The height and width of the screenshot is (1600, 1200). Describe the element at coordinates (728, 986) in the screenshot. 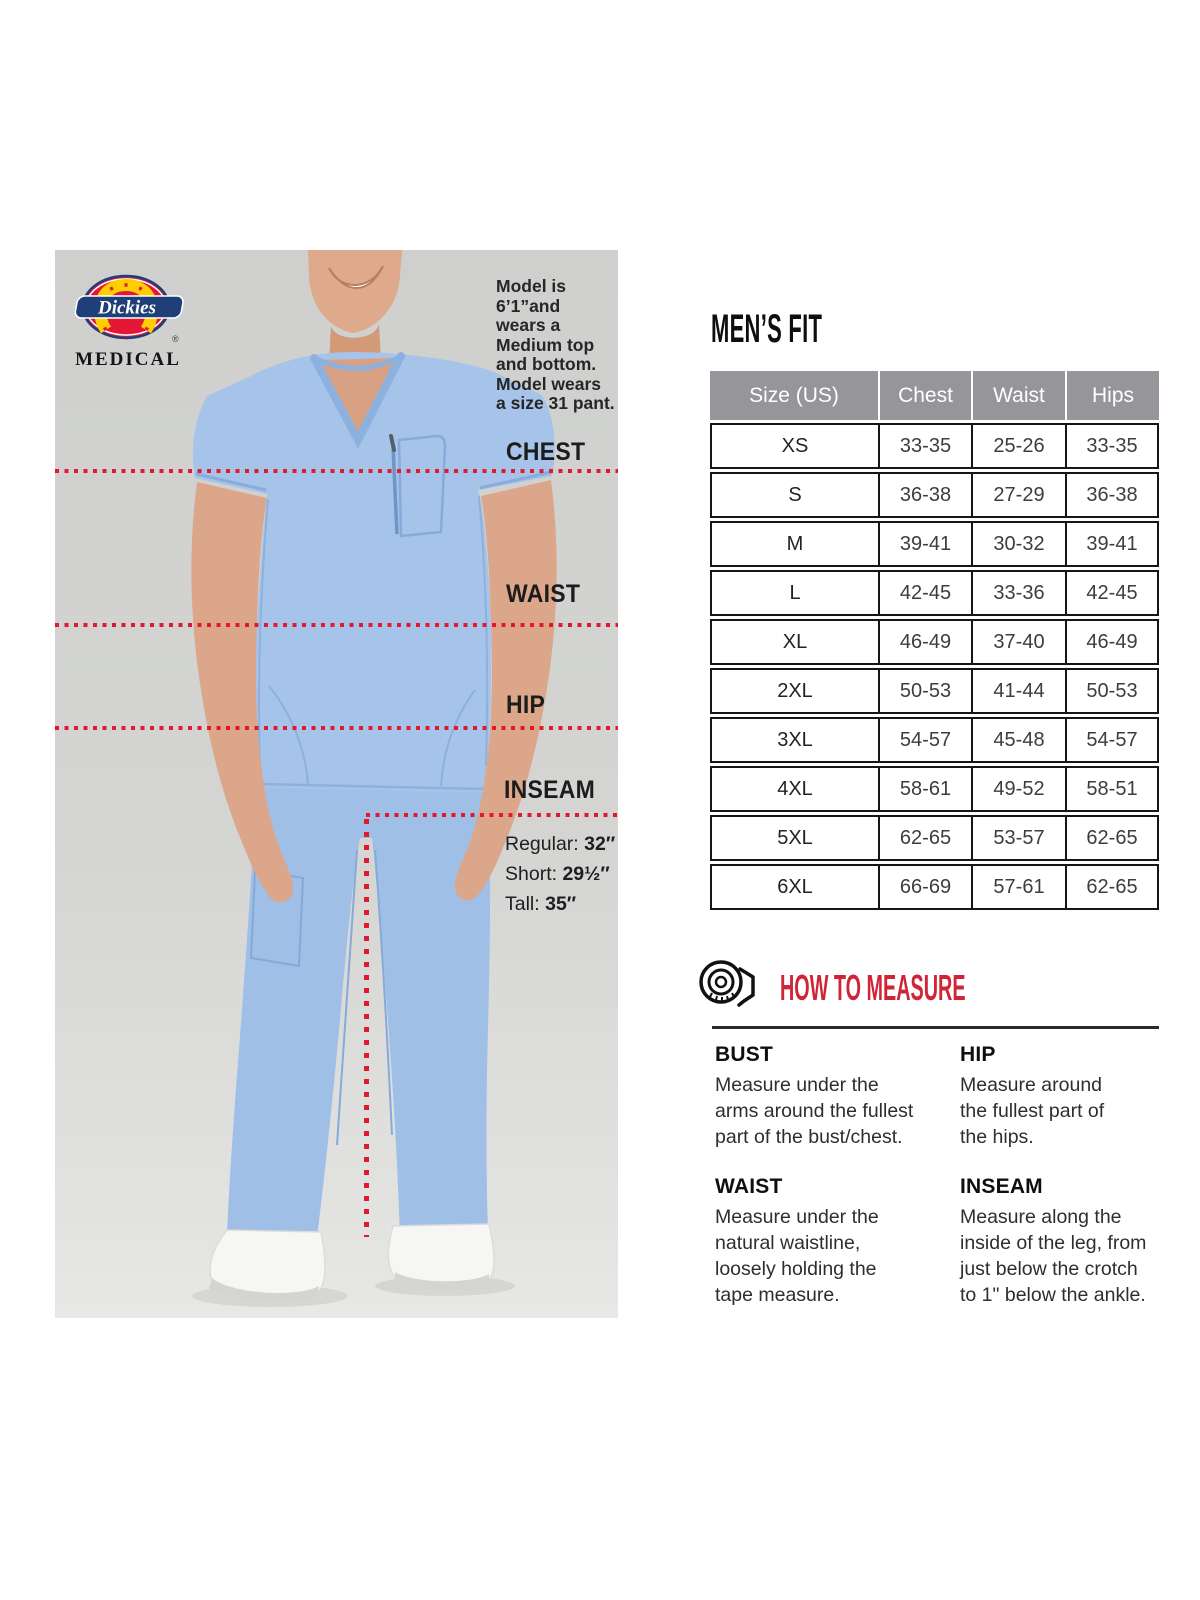

I see `tape-measure-icon` at that location.